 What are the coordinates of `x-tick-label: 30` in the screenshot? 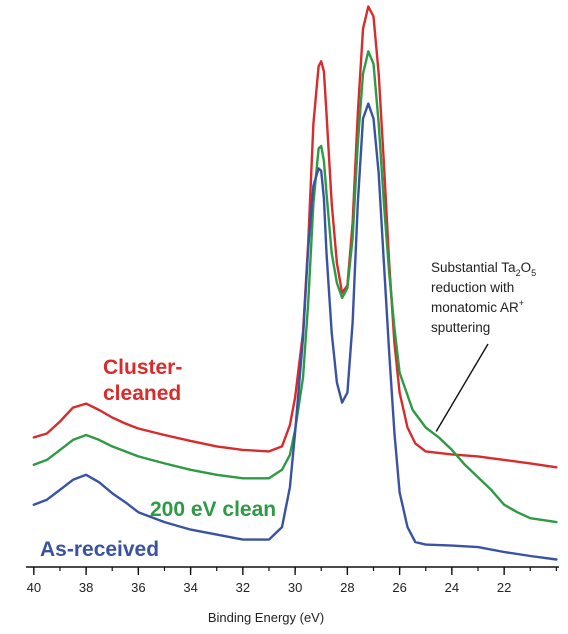 It's located at (295, 587).